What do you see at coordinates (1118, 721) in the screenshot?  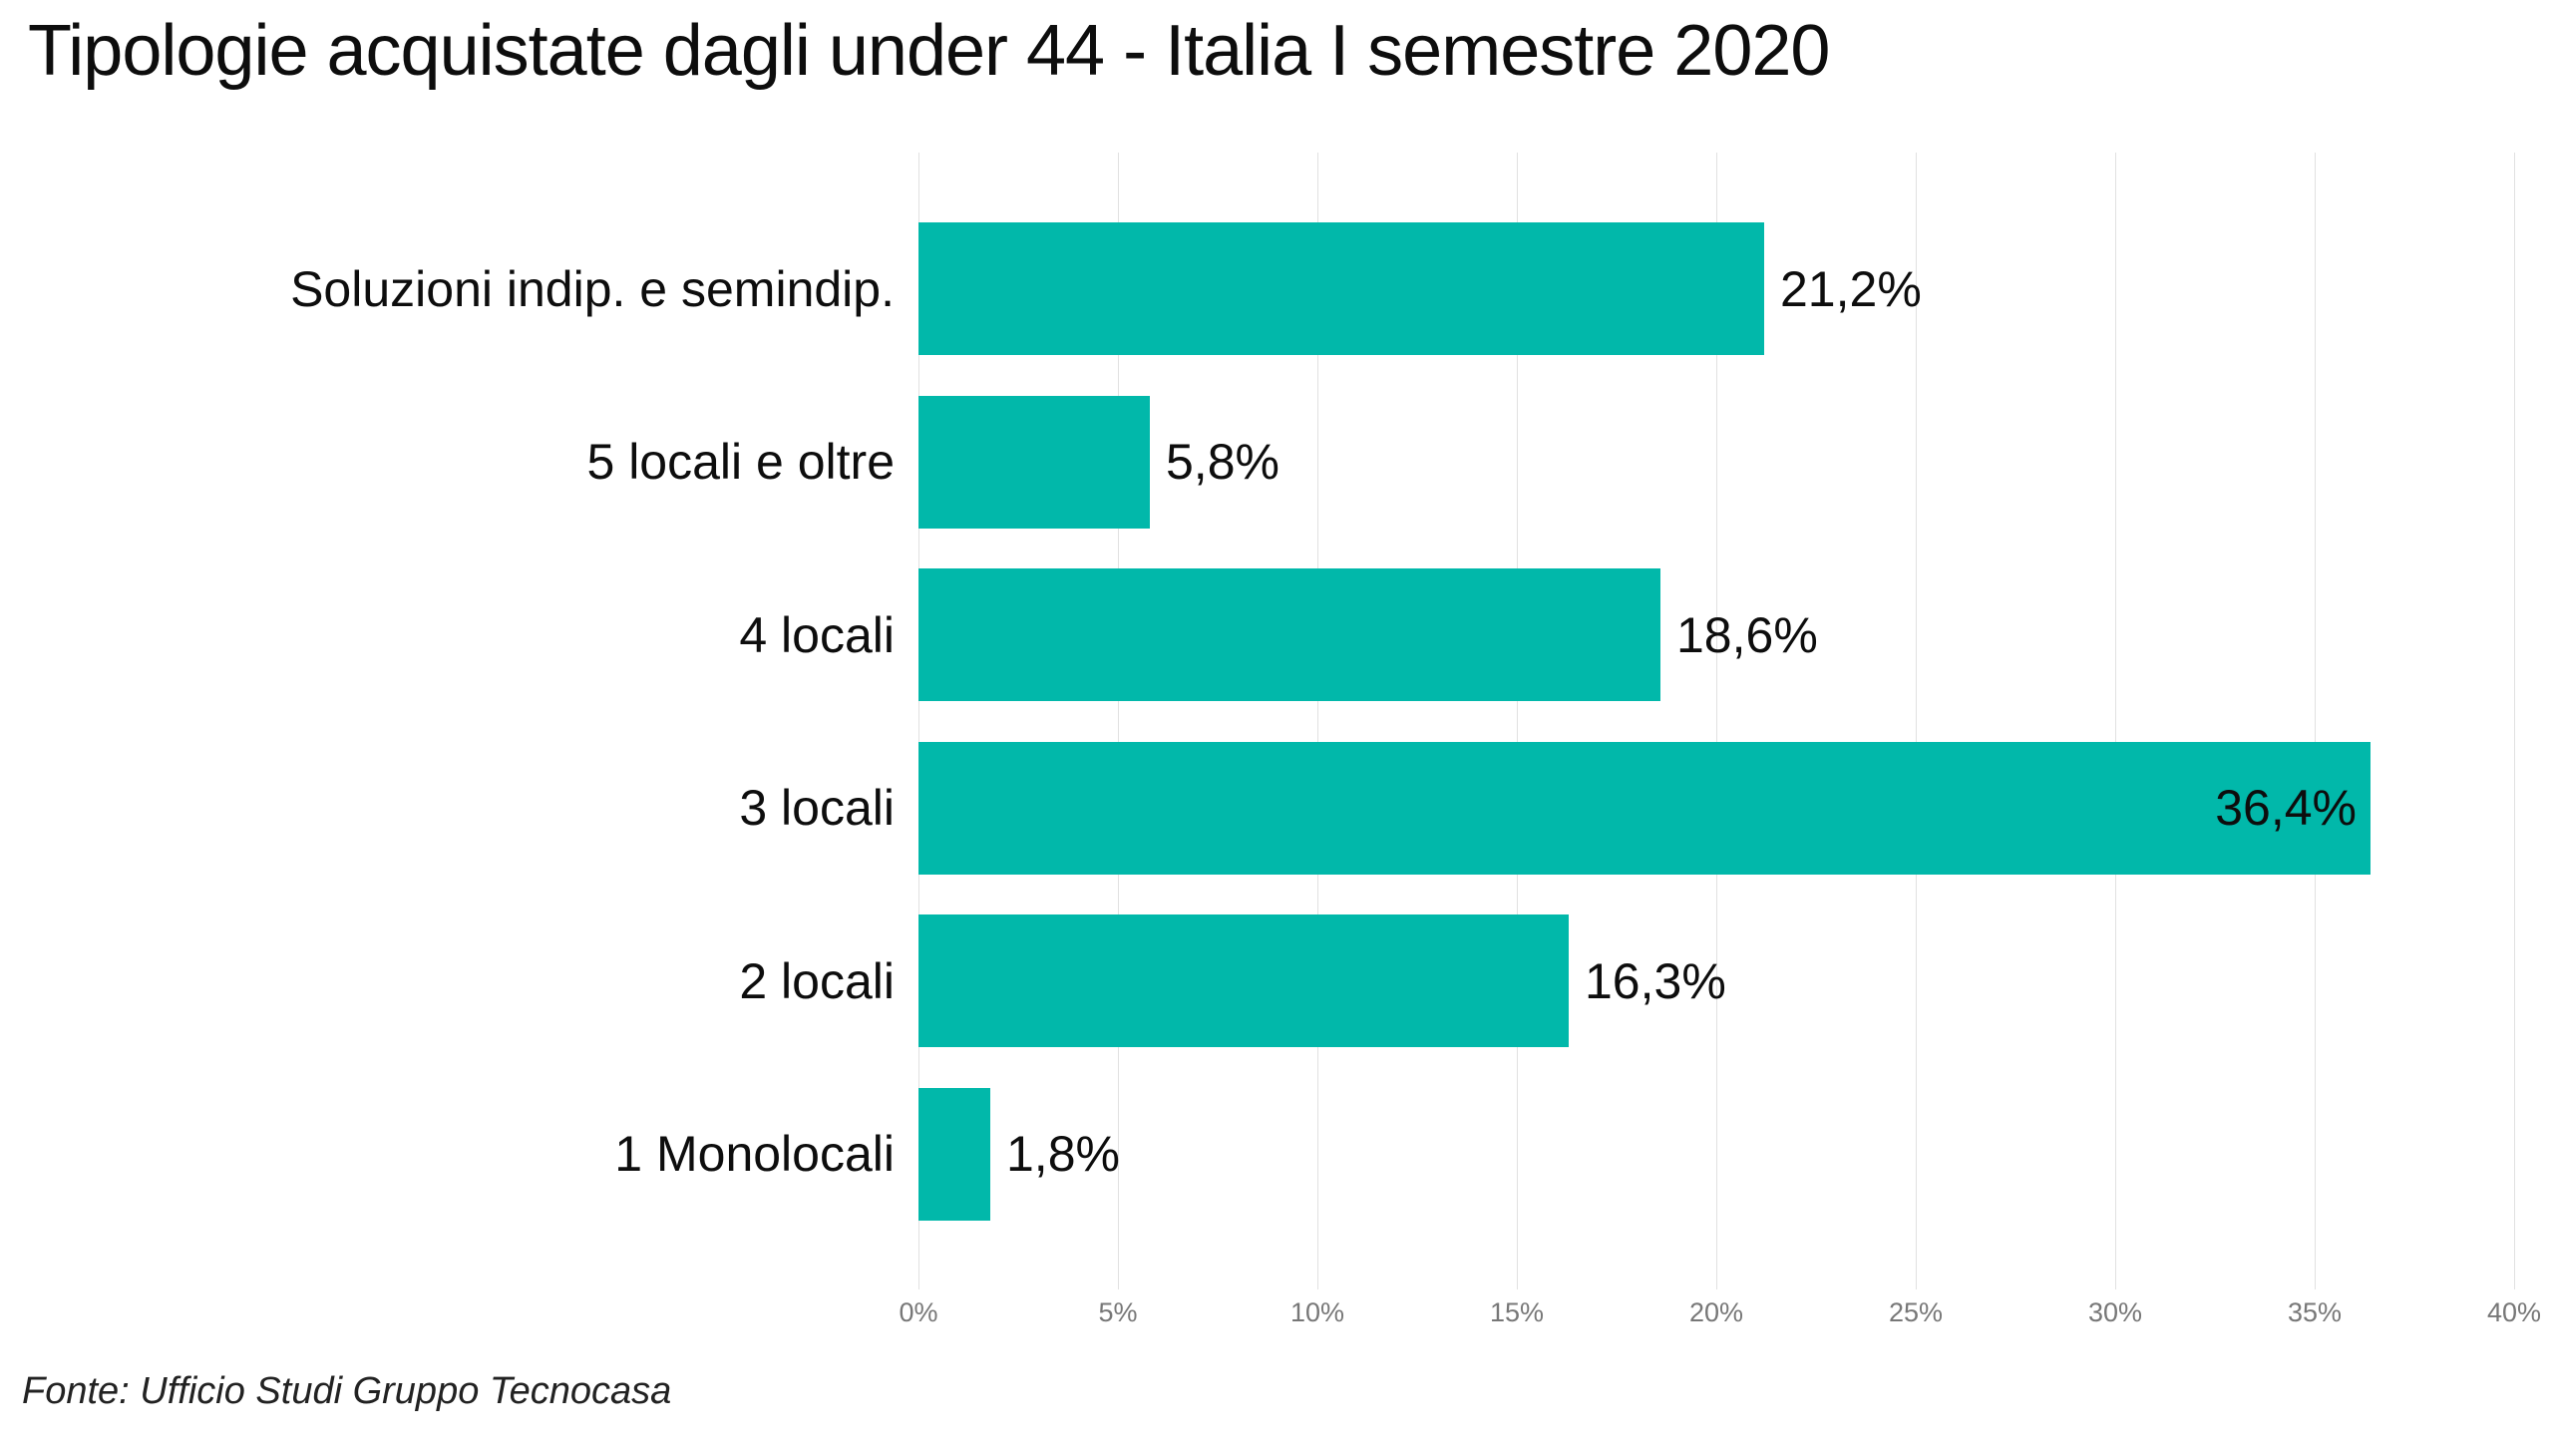 I see `gridline-5pct` at bounding box center [1118, 721].